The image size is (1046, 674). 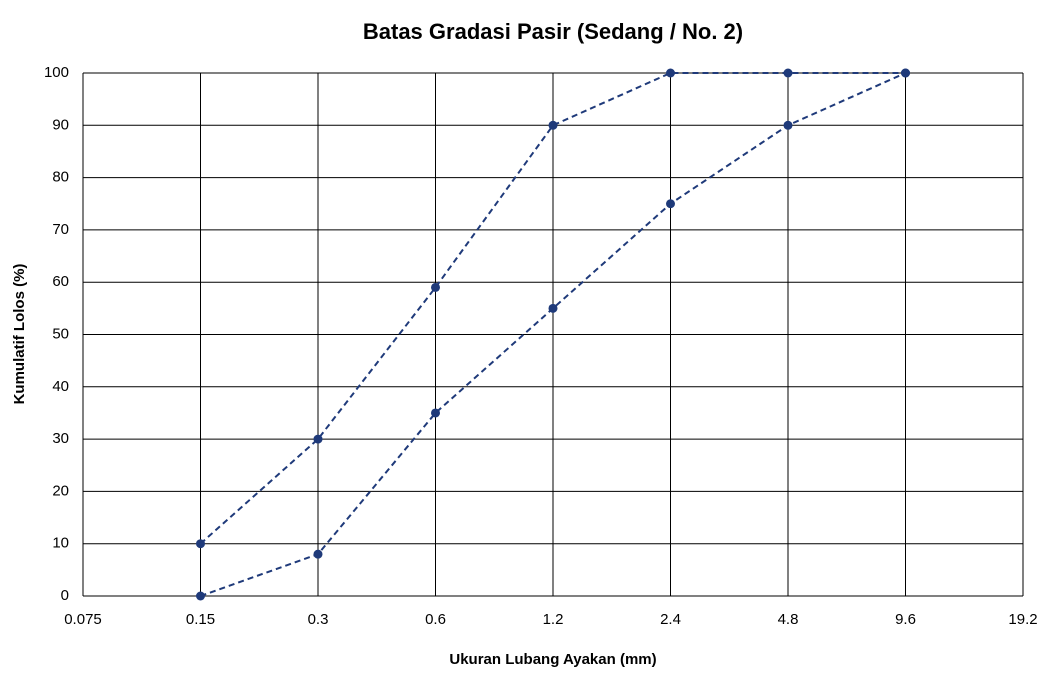 I want to click on x-tick-label: 19.2, so click(x=1022, y=619).